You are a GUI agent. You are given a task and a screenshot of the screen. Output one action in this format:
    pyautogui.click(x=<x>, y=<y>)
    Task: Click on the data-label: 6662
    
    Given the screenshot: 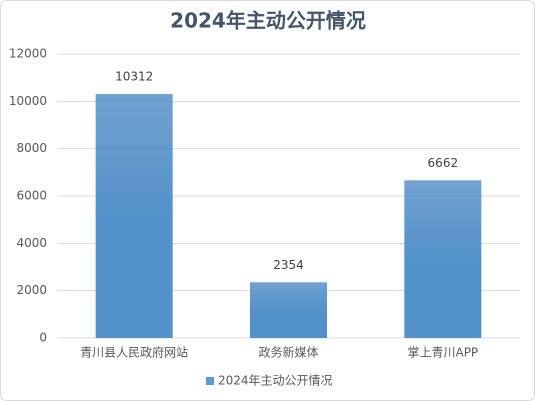 What is the action you would take?
    pyautogui.click(x=443, y=163)
    